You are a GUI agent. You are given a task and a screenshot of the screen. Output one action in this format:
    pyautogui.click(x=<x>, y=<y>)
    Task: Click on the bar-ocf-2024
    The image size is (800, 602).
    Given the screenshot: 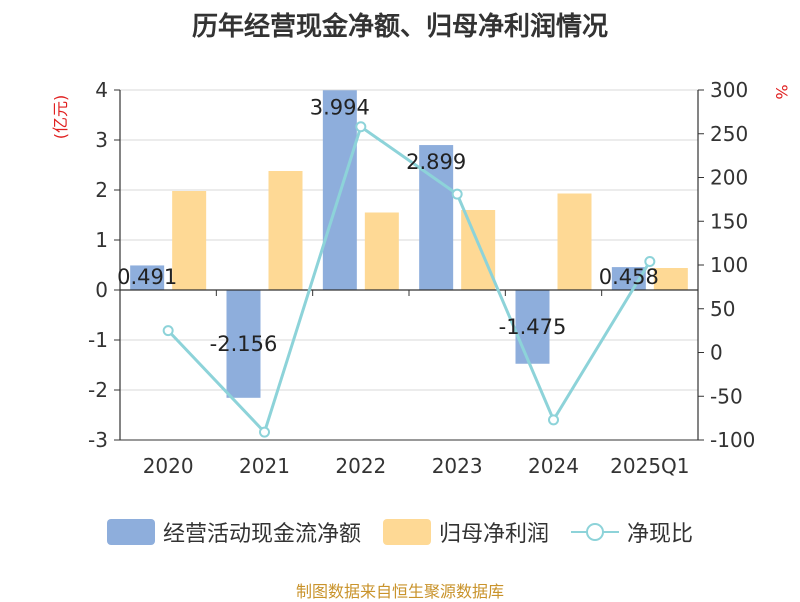 What is the action you would take?
    pyautogui.click(x=532, y=327)
    